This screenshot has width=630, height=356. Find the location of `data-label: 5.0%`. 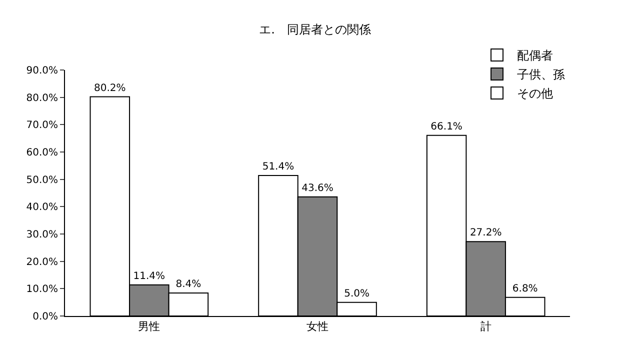

data-label: 5.0% is located at coordinates (357, 294).